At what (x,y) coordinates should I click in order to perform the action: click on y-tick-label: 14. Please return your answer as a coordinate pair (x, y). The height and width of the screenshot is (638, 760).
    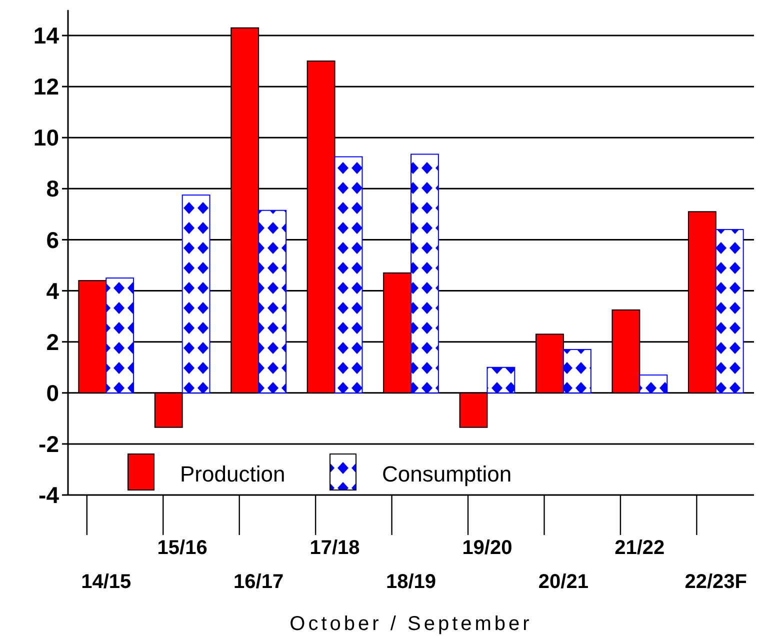
    Looking at the image, I should click on (46, 35).